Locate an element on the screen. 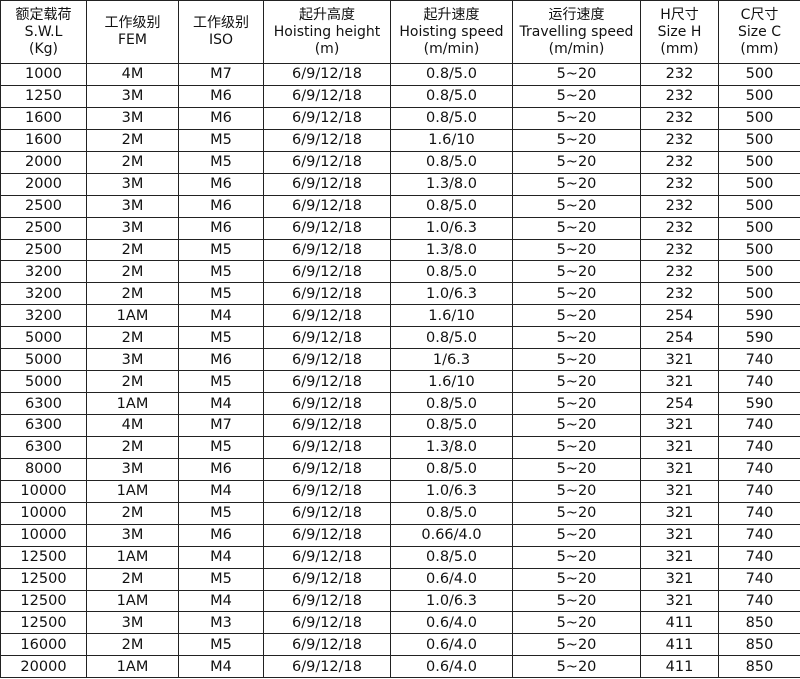 The height and width of the screenshot is (679, 800). header-line: 工作级别 is located at coordinates (221, 23).